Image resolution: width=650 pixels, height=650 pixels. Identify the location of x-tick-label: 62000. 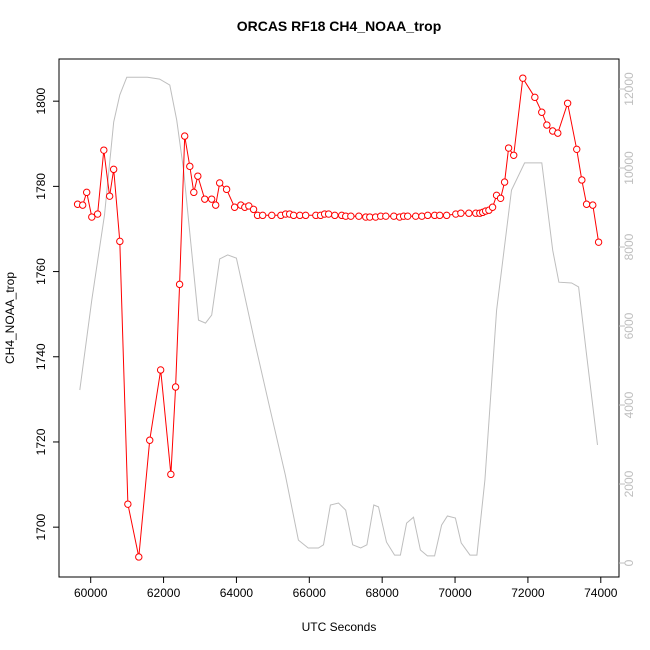
(164, 593).